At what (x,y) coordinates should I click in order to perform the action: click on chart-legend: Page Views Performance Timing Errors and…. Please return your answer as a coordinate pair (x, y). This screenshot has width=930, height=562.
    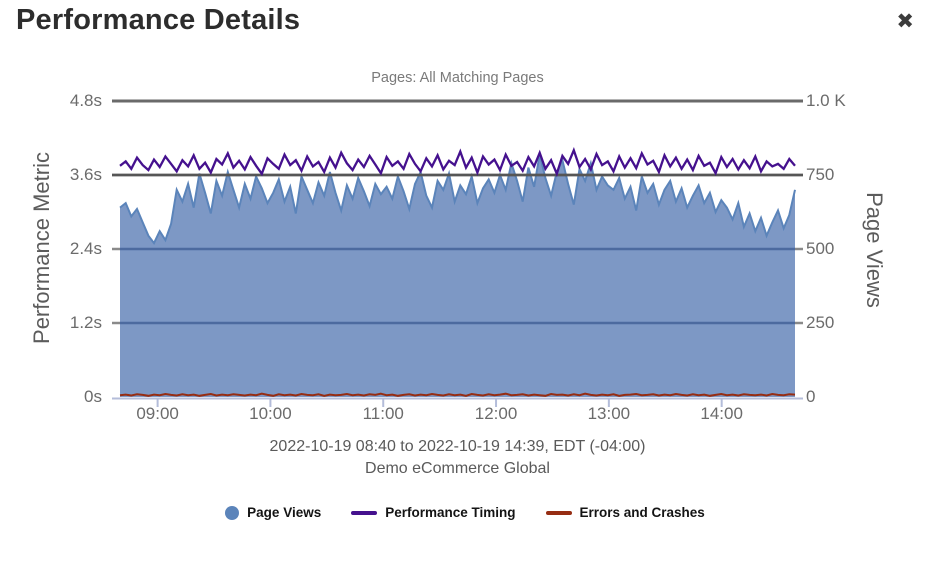
    Looking at the image, I should click on (465, 512).